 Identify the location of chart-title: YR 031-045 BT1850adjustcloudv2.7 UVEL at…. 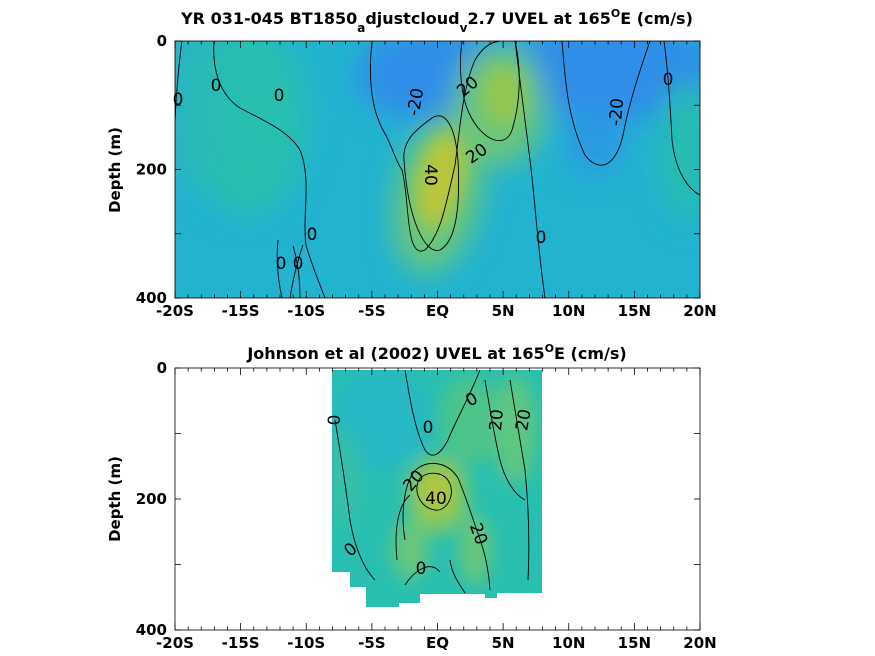
(436, 21).